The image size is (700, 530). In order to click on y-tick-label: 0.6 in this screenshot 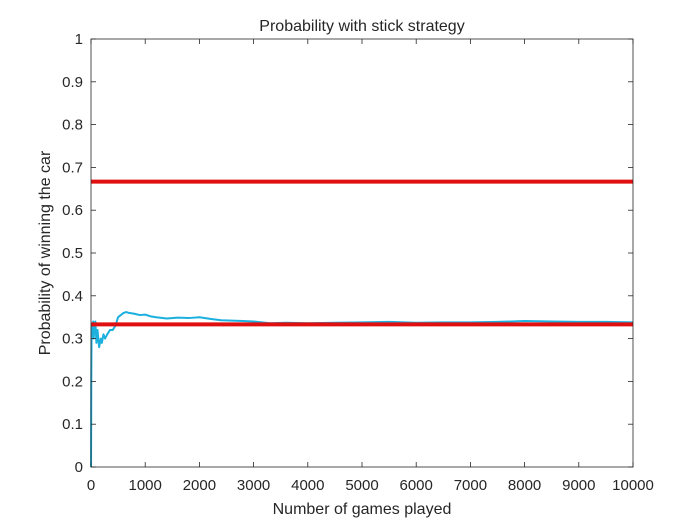, I will do `click(72, 210)`.